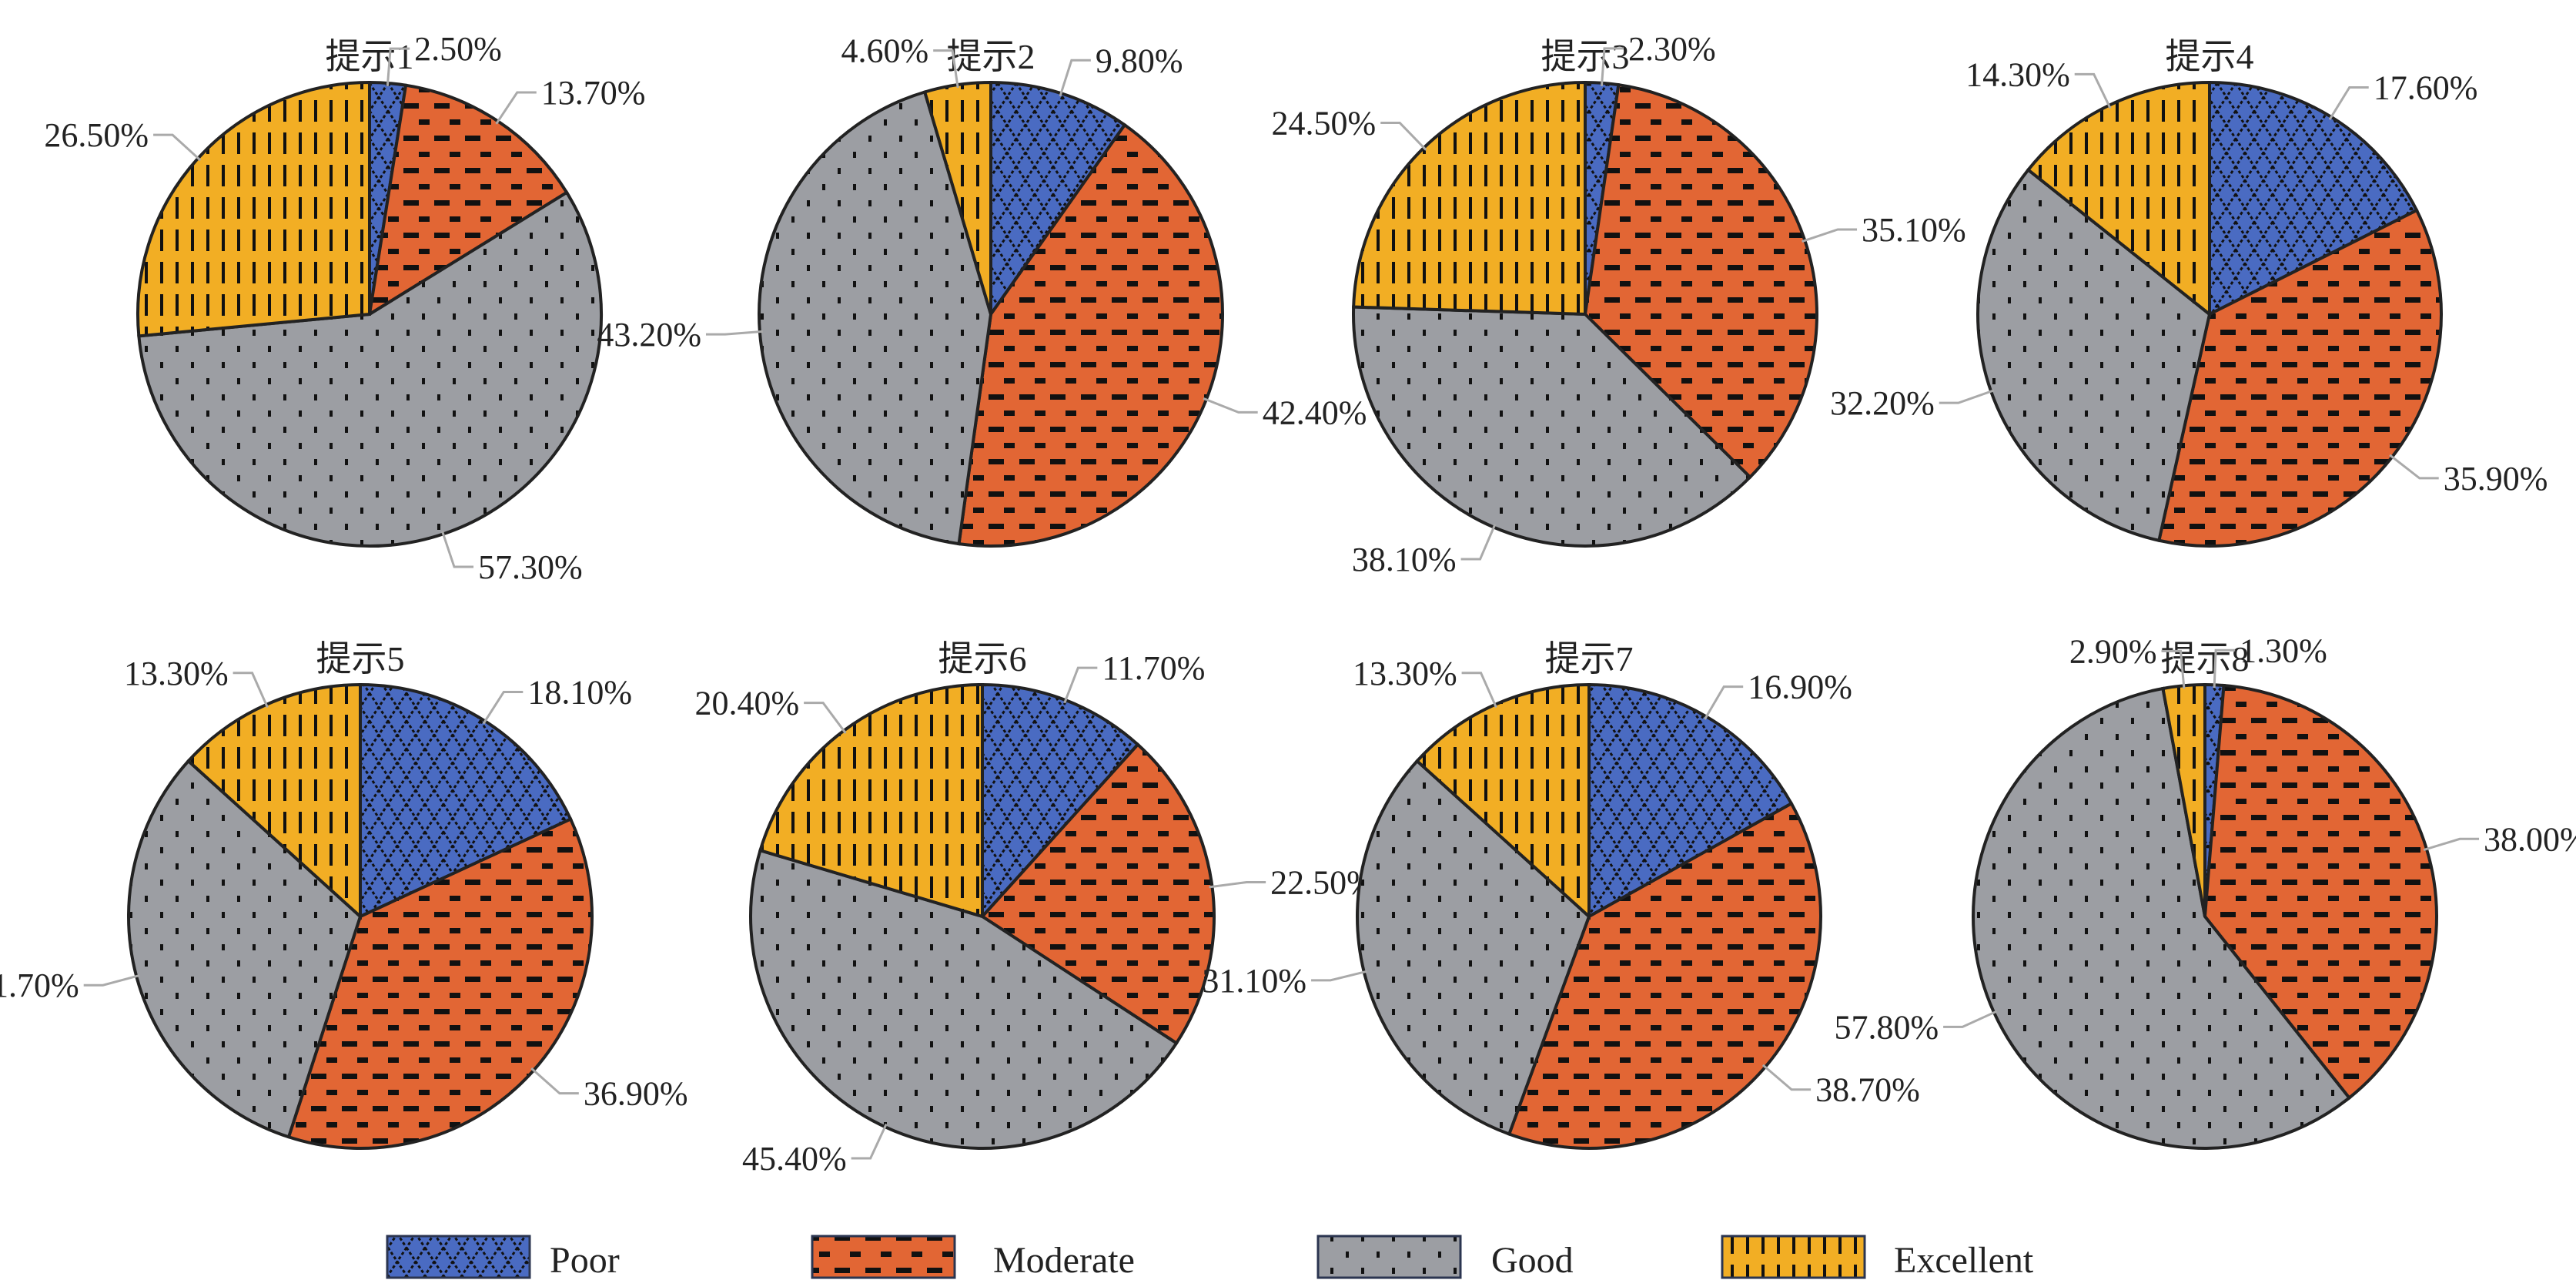 This screenshot has height=1280, width=2576. Describe the element at coordinates (649, 335) in the screenshot. I see `data-label-good: 43.20%` at that location.